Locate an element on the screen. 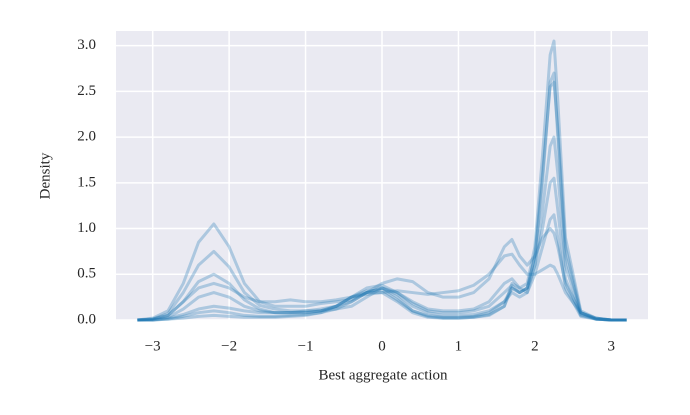 The height and width of the screenshot is (415, 690). x-axis-label: Best aggregate action is located at coordinates (383, 375).